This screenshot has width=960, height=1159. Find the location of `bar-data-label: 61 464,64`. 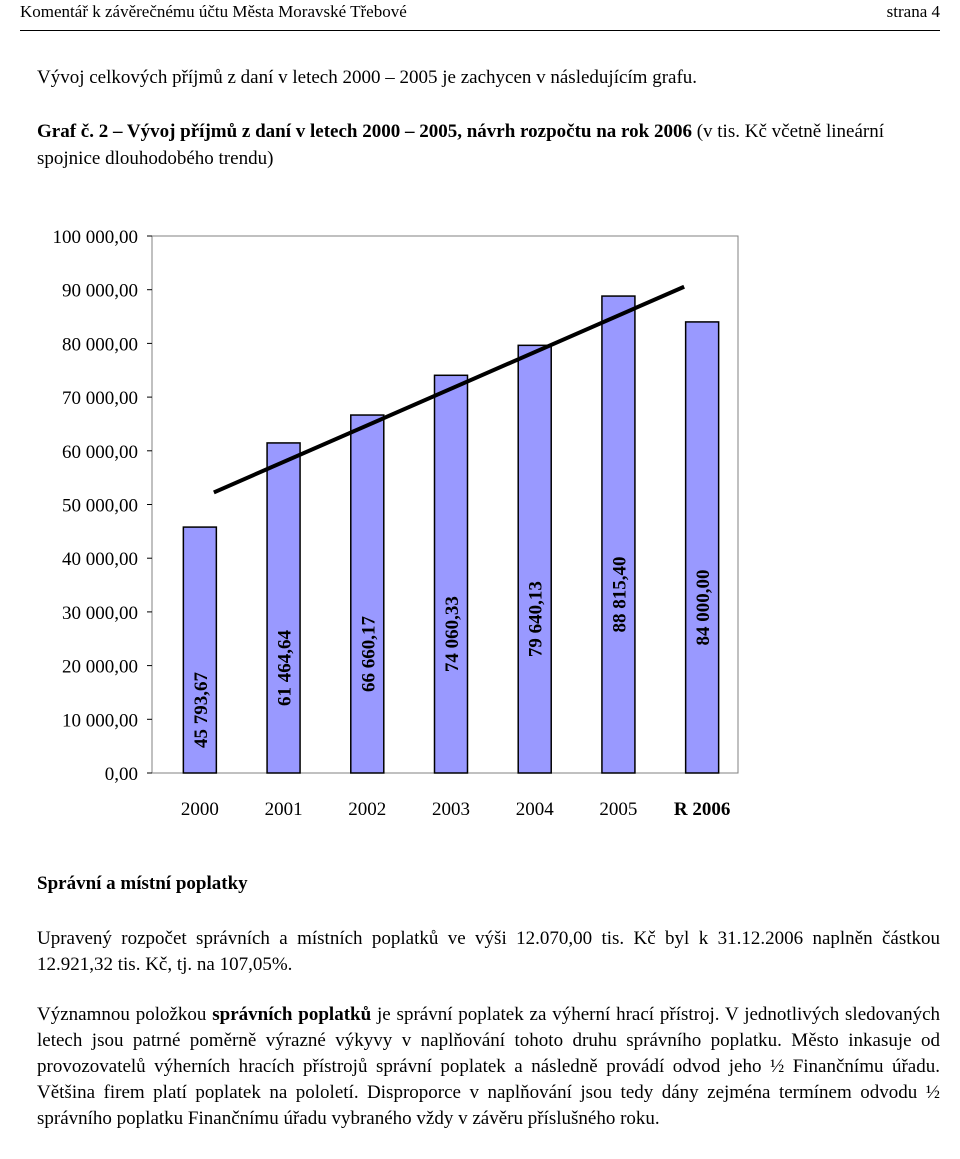

bar-data-label: 61 464,64 is located at coordinates (285, 667).